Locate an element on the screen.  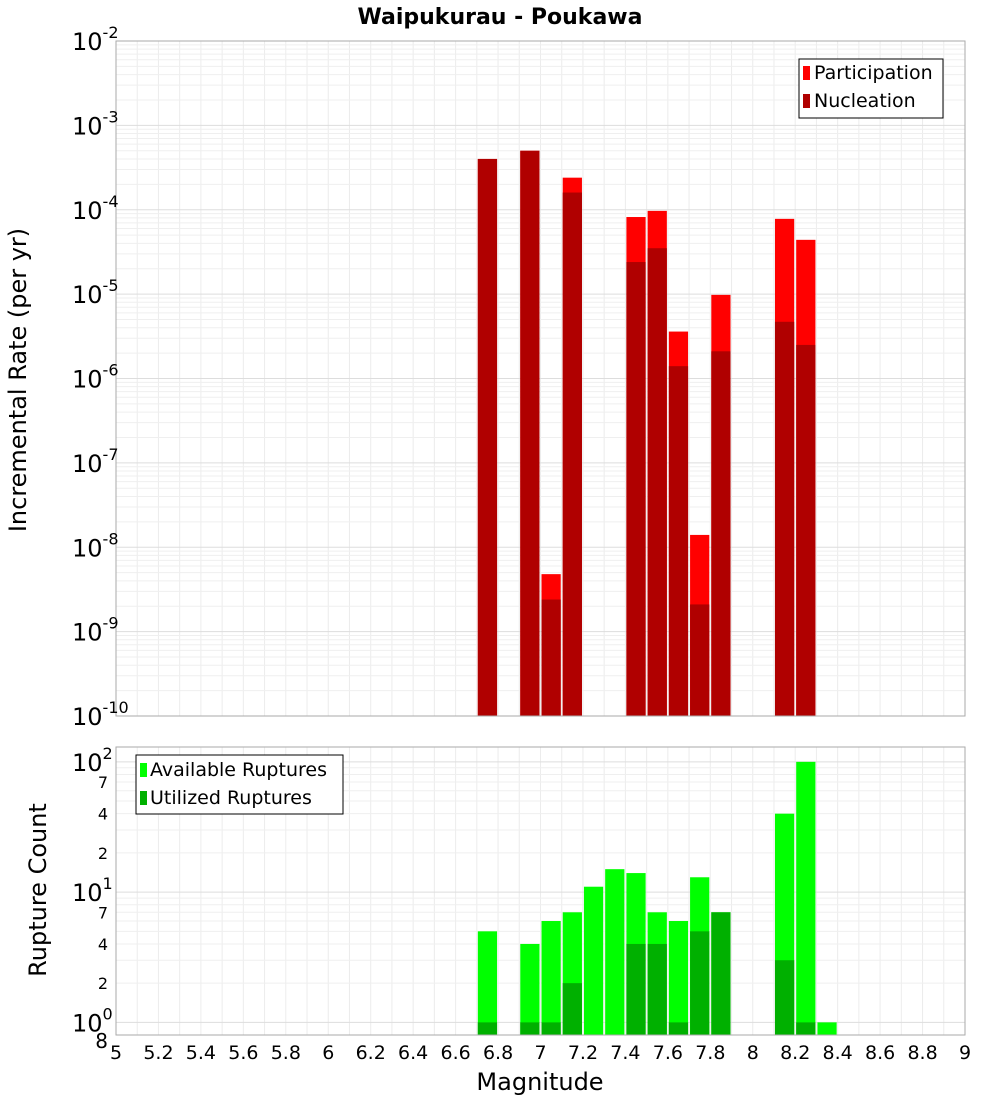
y-tick-label: 10⁻¹⁰ is located at coordinates (100, 714).